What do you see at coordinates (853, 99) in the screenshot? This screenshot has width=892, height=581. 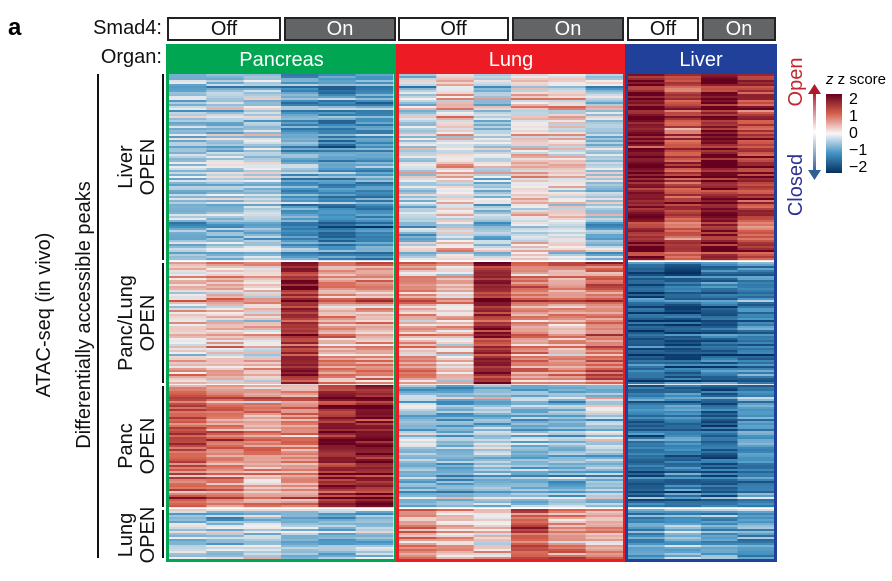 I see `colorbar-tick: 2` at bounding box center [853, 99].